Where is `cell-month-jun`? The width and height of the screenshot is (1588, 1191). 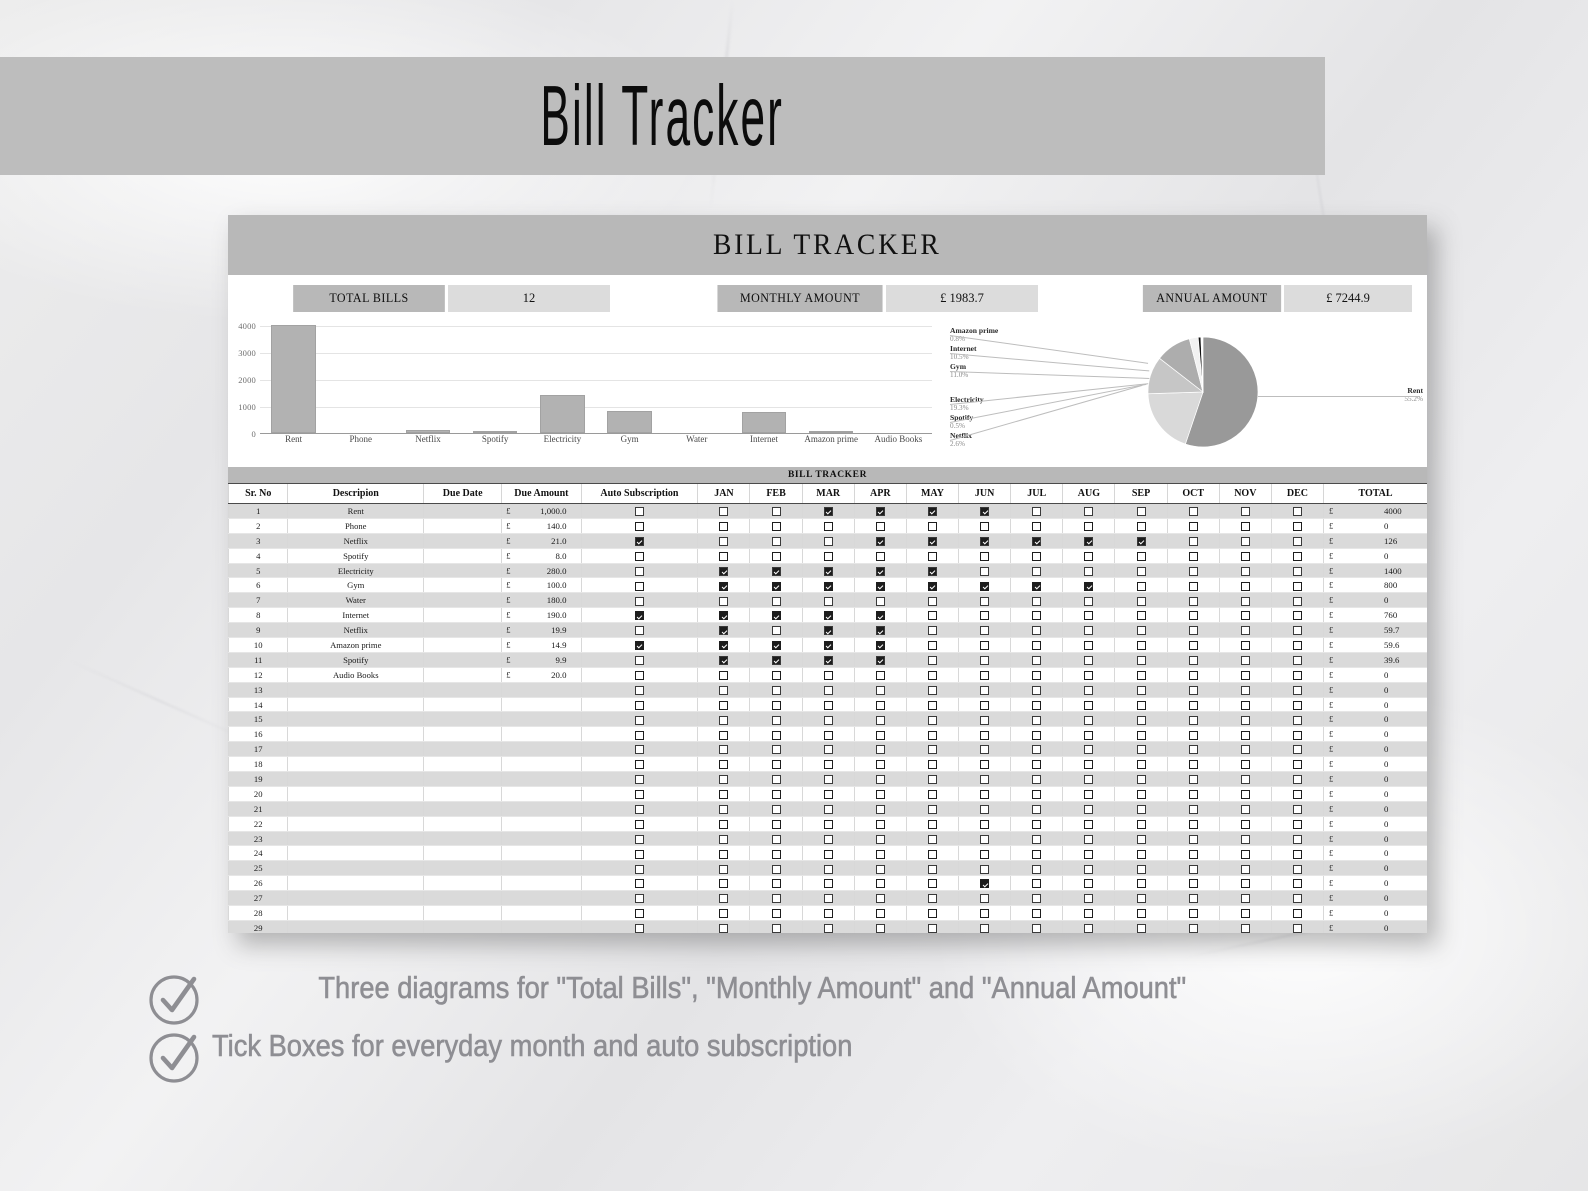
cell-month-jun is located at coordinates (984, 556).